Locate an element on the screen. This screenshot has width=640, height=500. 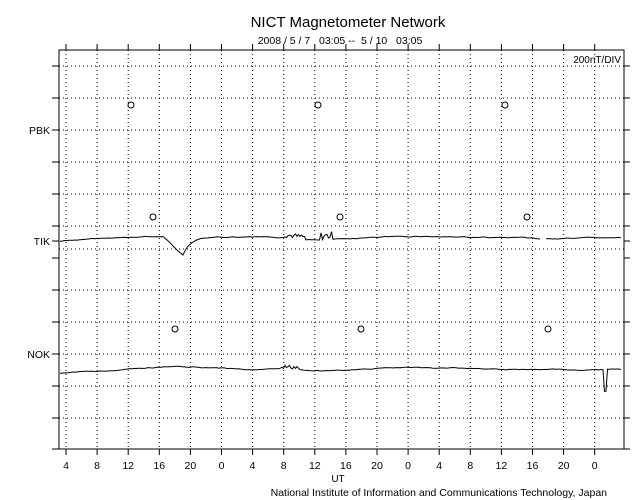
station-label-nok: NOK is located at coordinates (38, 355).